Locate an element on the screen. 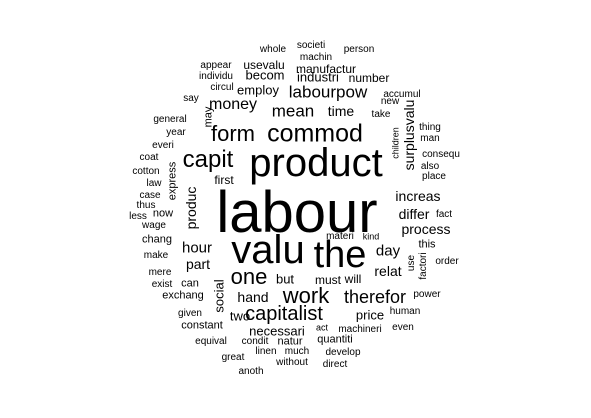  word-thus: thus is located at coordinates (146, 205).